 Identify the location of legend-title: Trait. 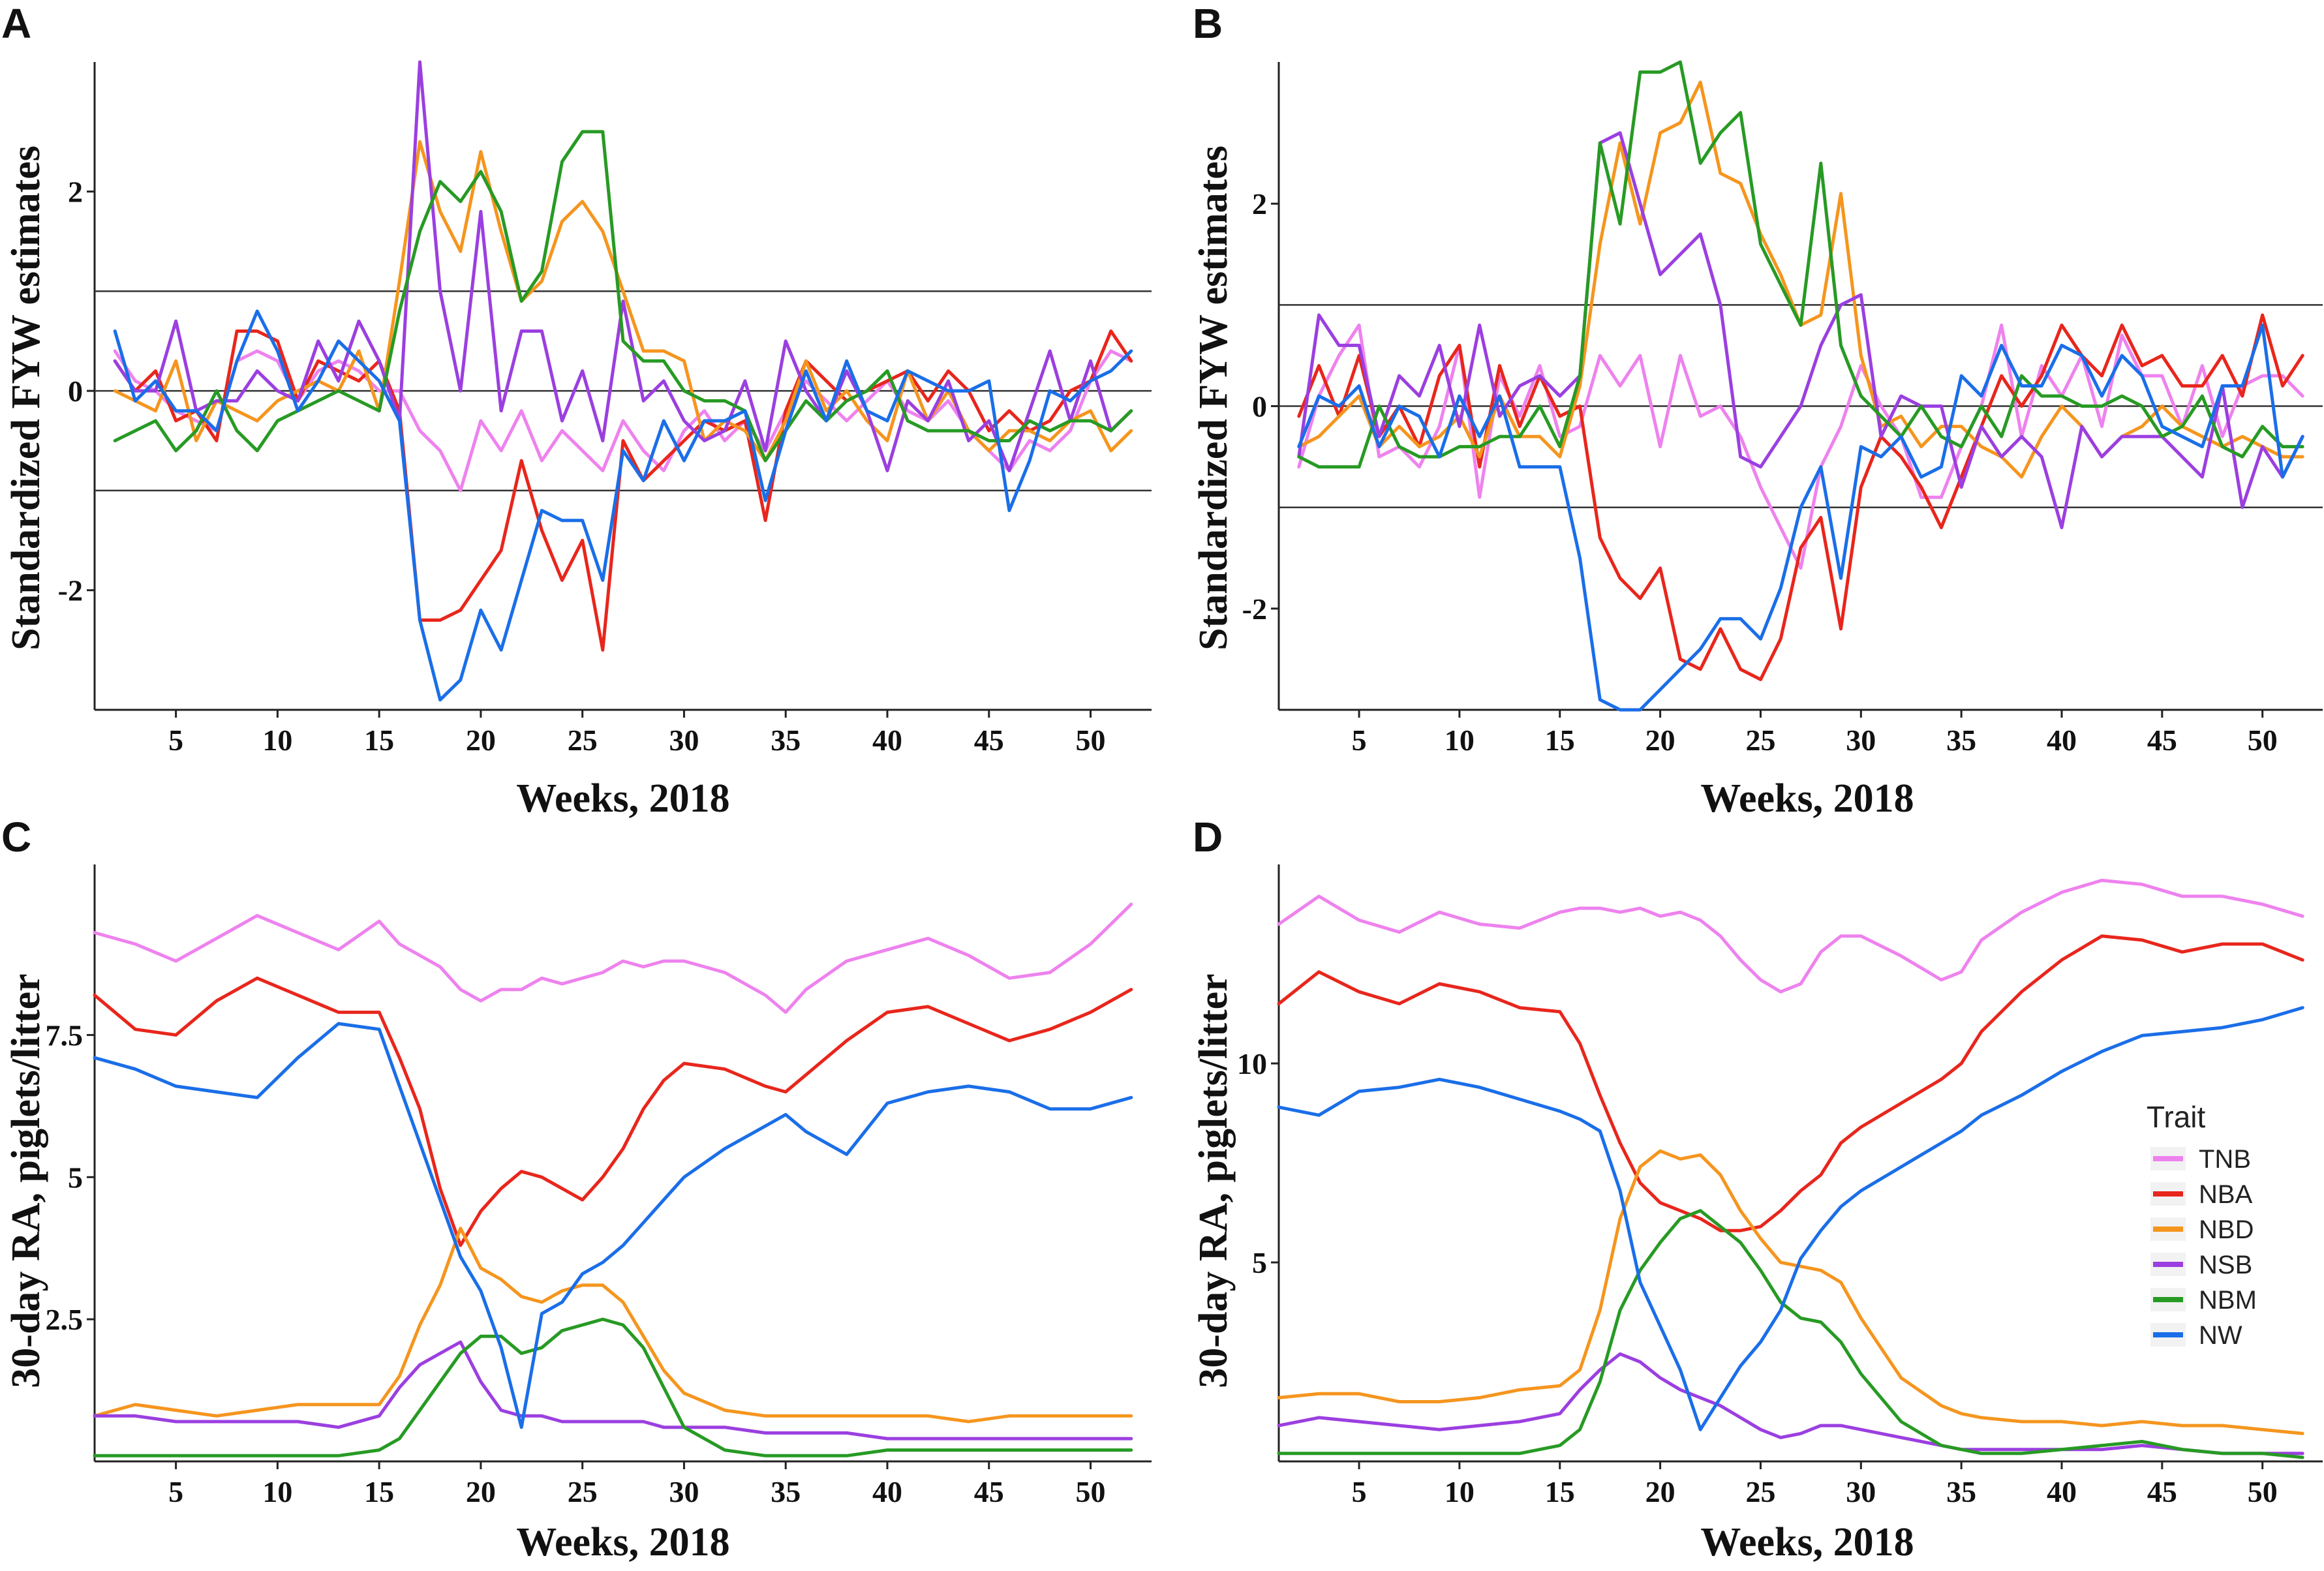
(2176, 1117).